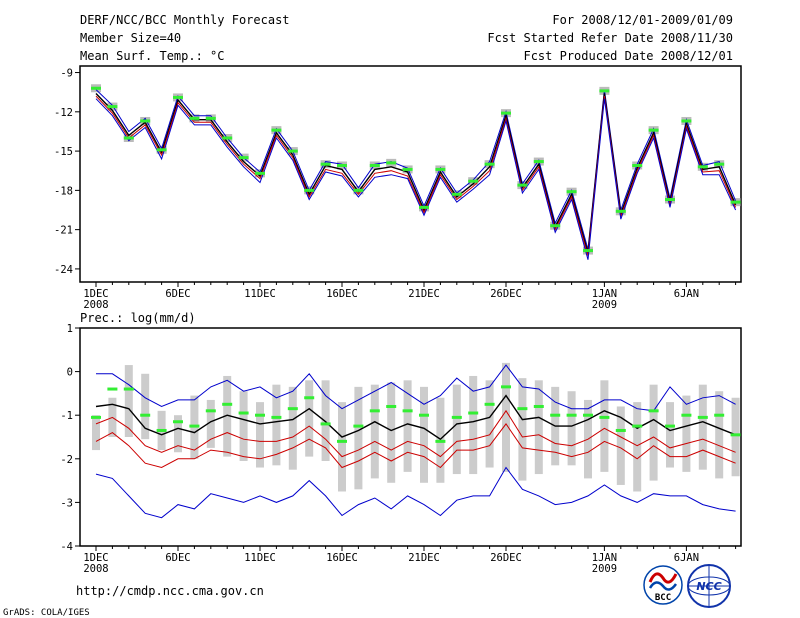 This screenshot has width=800, height=618. What do you see at coordinates (70, 329) in the screenshot?
I see `y-tick-label: 1` at bounding box center [70, 329].